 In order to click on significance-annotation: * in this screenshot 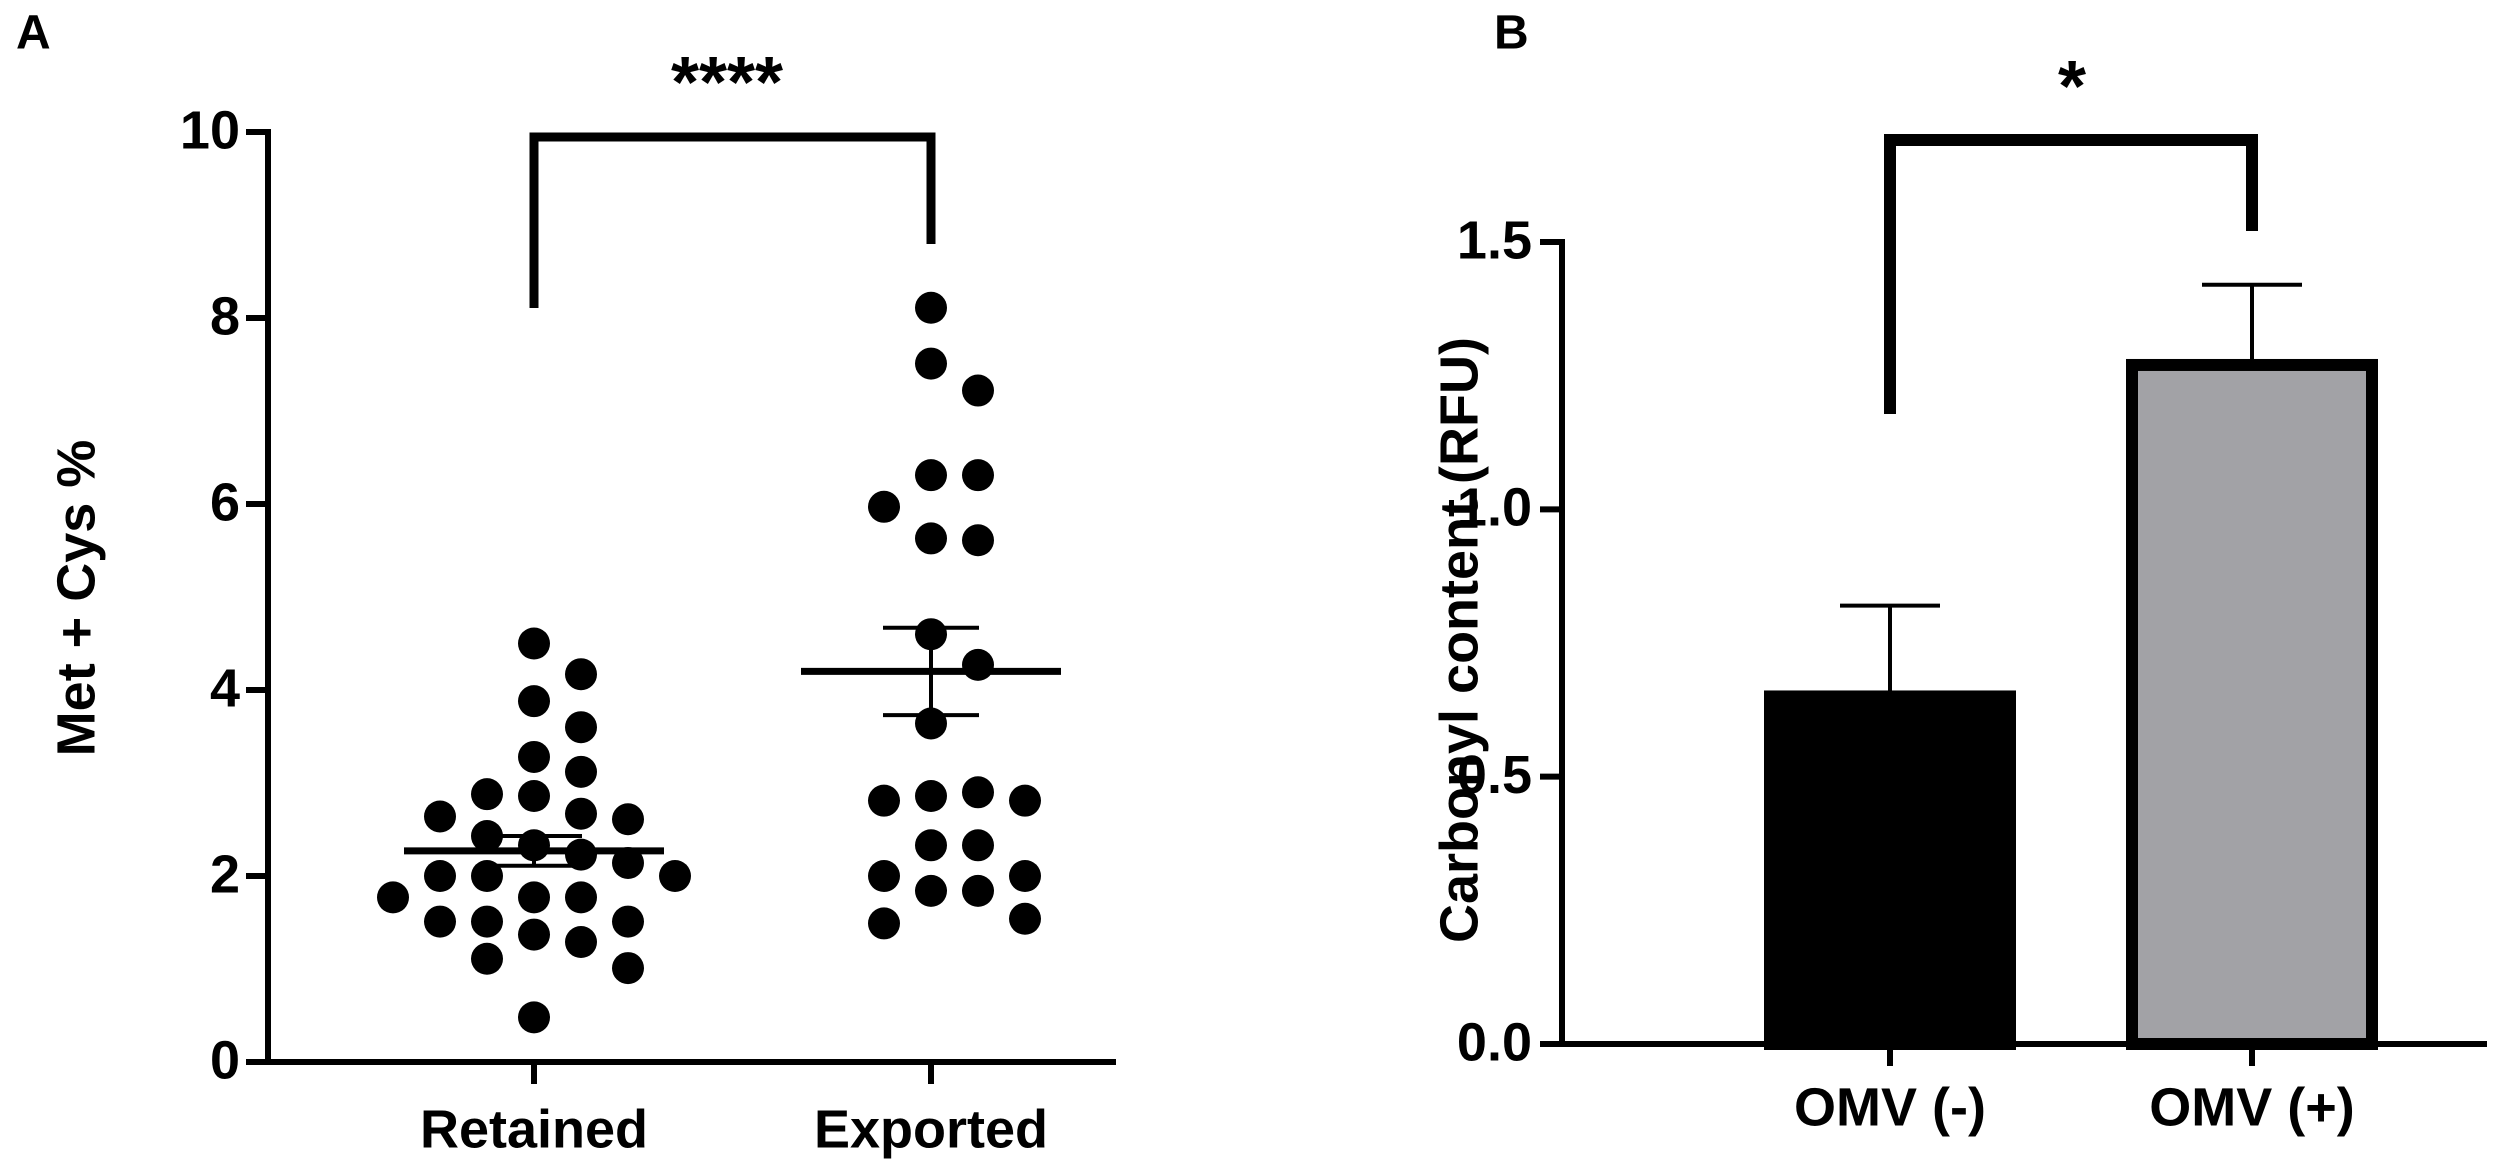, I will do `click(2072, 87)`.